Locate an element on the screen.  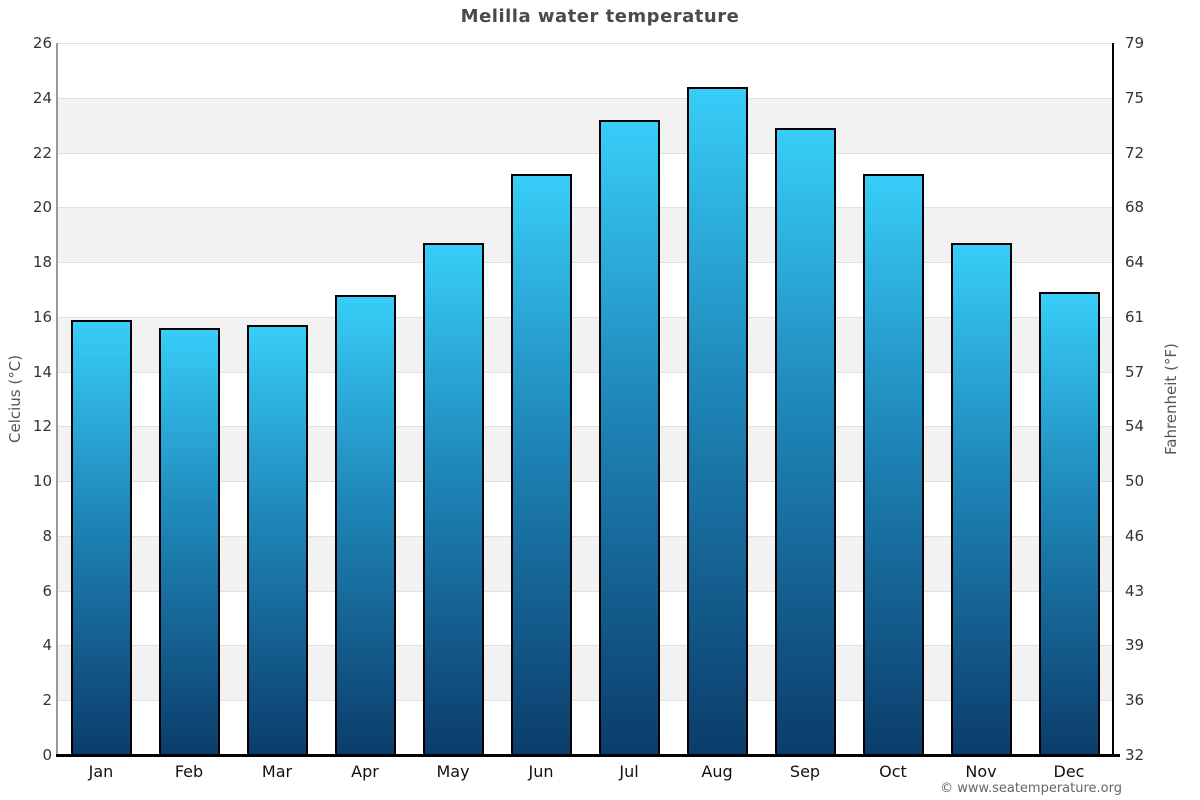
bar-may is located at coordinates (453, 498).